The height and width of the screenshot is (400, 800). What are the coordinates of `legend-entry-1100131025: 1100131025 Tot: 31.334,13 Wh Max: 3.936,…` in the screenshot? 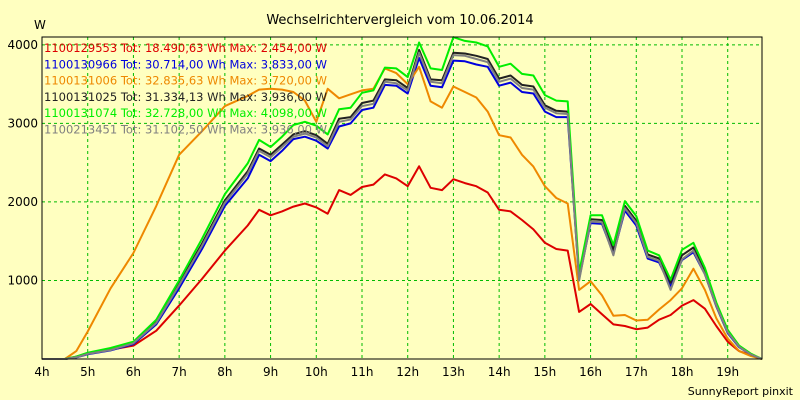 It's located at (185, 97).